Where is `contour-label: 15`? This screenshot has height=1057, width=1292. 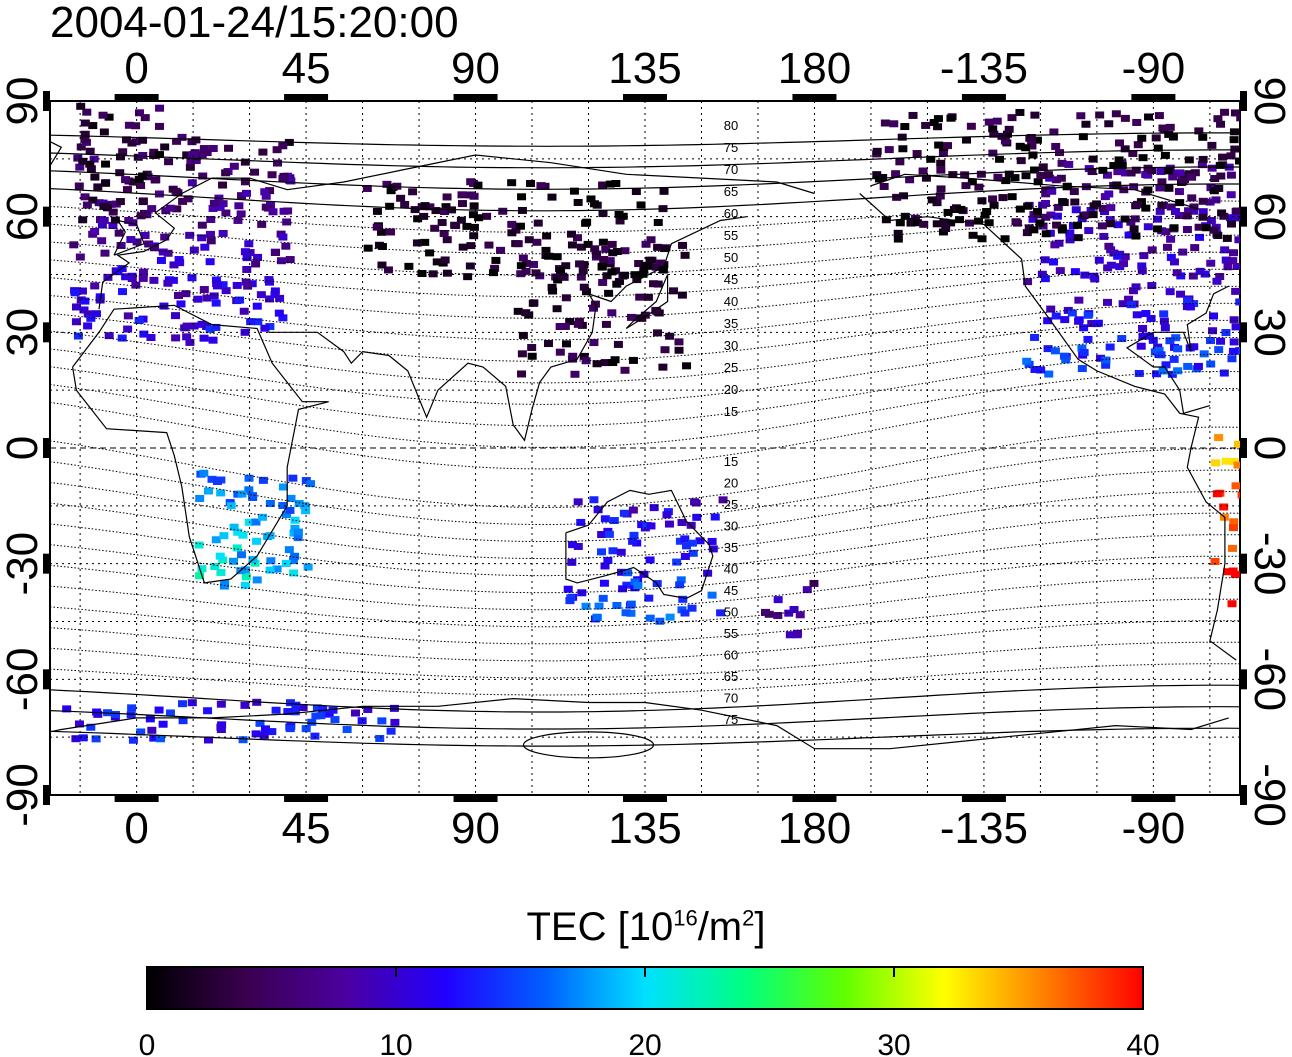 contour-label: 15 is located at coordinates (731, 411).